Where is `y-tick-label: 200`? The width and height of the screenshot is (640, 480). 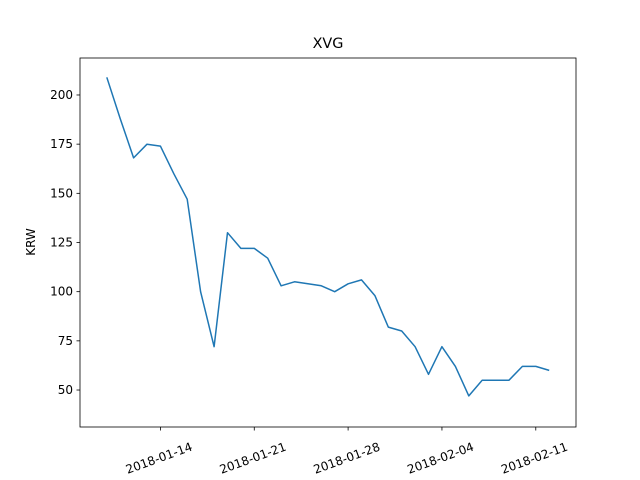 y-tick-label: 200 is located at coordinates (61, 95).